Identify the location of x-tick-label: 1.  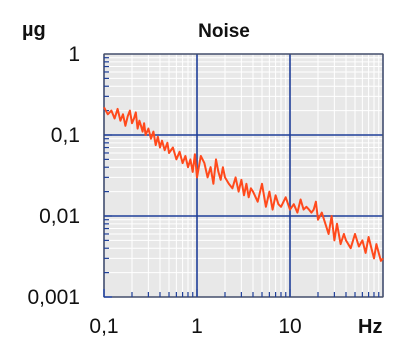
(197, 326).